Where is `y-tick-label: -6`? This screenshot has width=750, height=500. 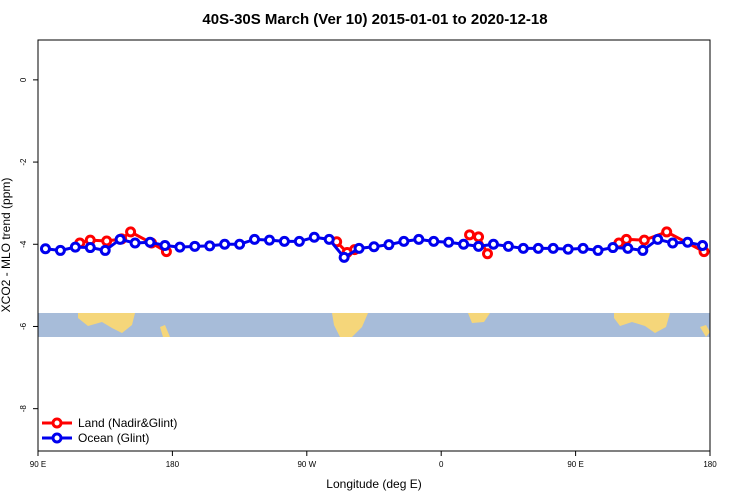 y-tick-label: -6 is located at coordinates (23, 326).